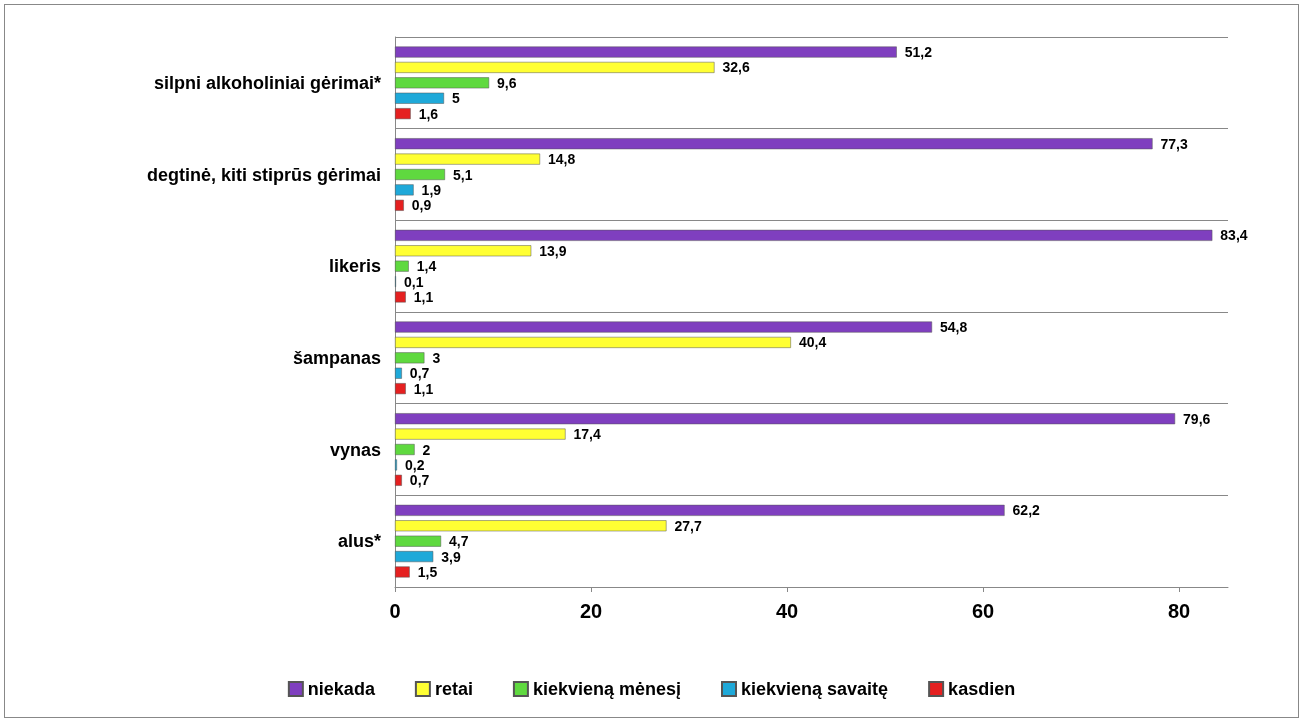 Image resolution: width=1305 pixels, height=724 pixels. Describe the element at coordinates (607, 689) in the screenshot. I see `legend-label: kiekvieną mėnesį` at that location.